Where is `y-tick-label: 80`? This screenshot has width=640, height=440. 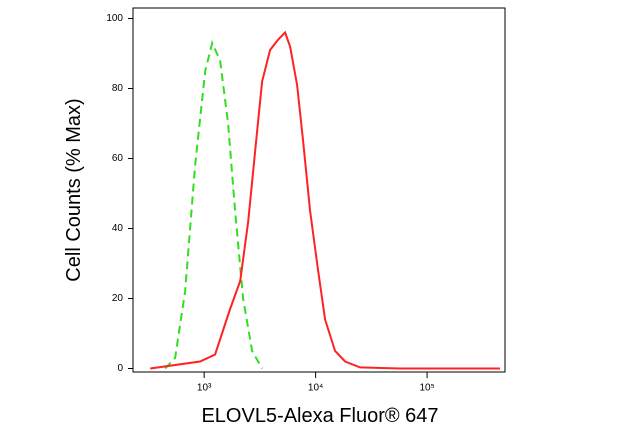 y-tick-label: 80 is located at coordinates (118, 88).